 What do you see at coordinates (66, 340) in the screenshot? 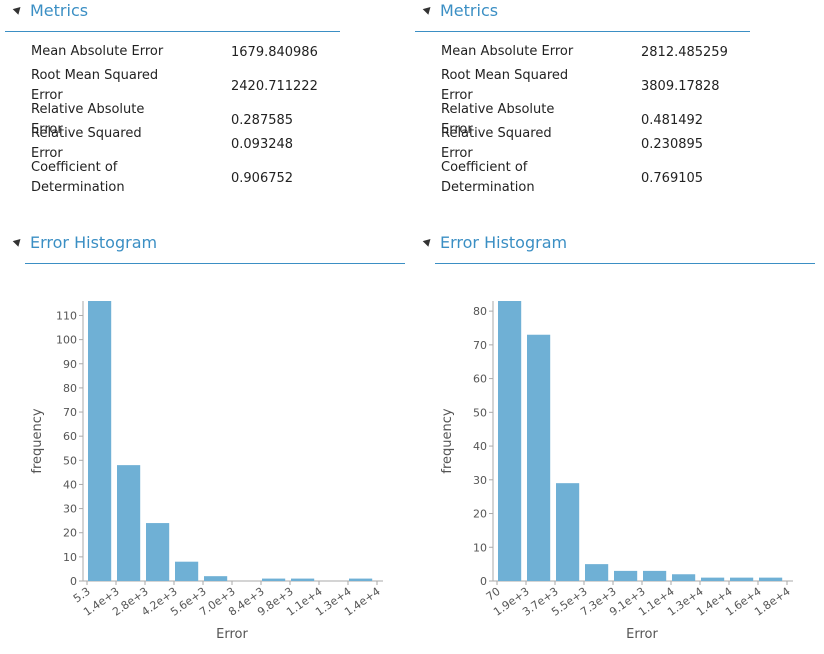
I see `y-tick-label: 100` at bounding box center [66, 340].